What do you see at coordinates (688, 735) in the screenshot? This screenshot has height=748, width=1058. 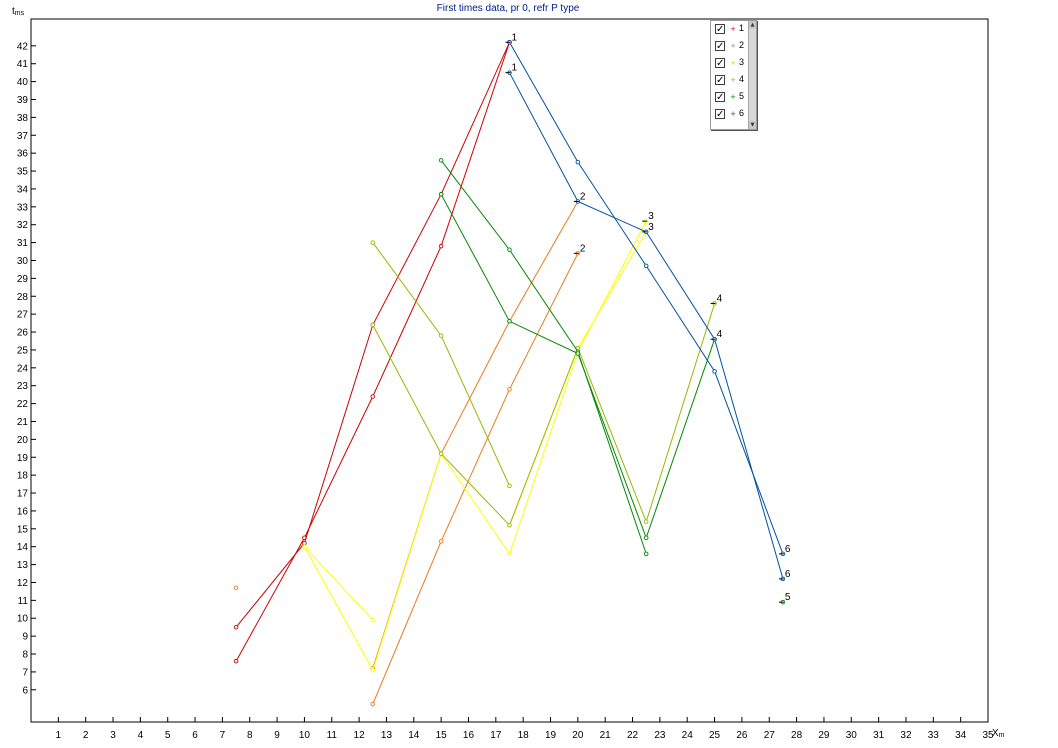 I see `x-tick-label: 24` at bounding box center [688, 735].